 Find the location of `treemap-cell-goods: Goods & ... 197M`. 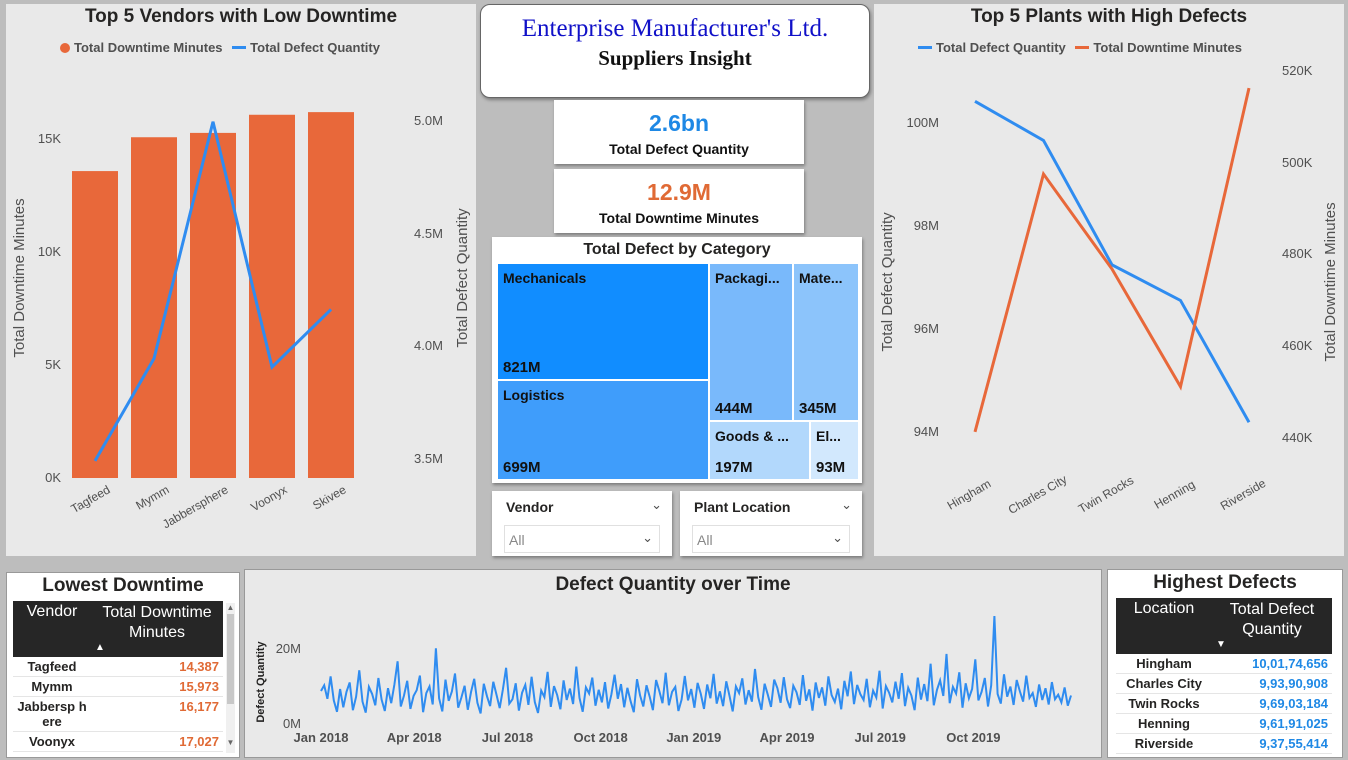

treemap-cell-goods: Goods & ... 197M is located at coordinates (759, 450).